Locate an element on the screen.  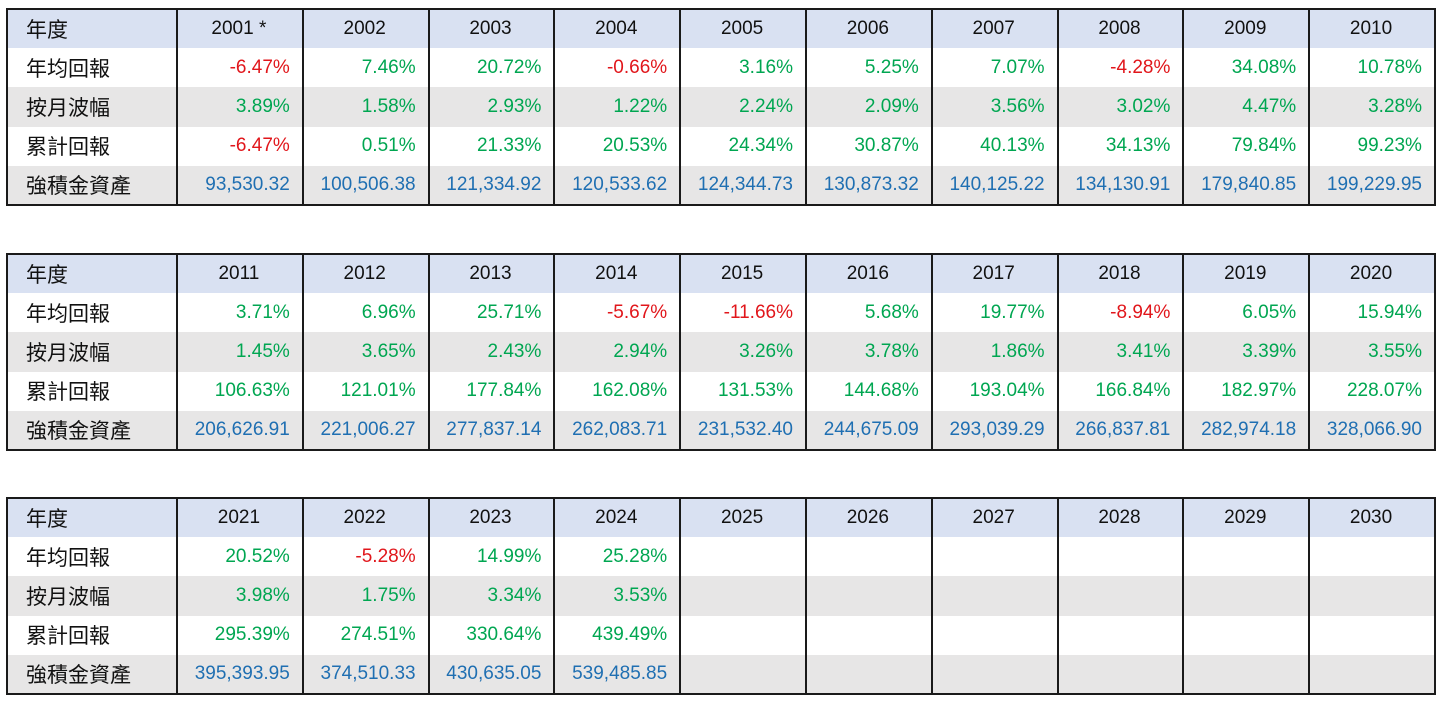
year-cell: 2010 is located at coordinates (1372, 29).